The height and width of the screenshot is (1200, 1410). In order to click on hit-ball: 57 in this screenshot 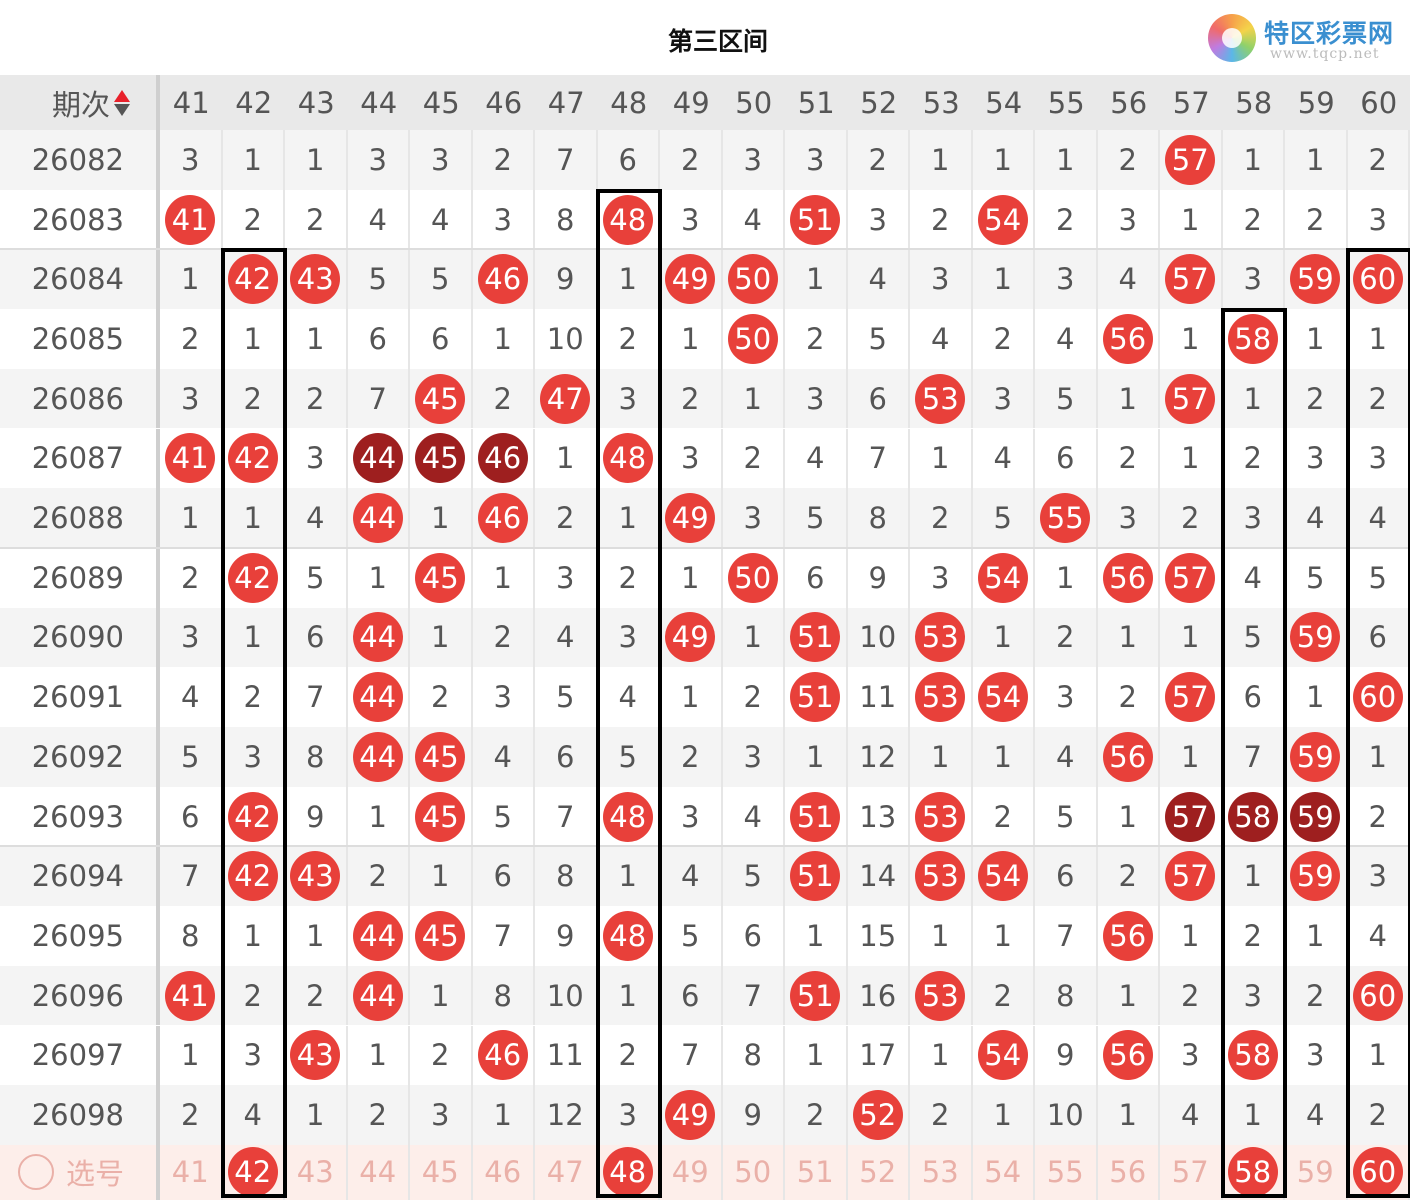, I will do `click(1190, 159)`.